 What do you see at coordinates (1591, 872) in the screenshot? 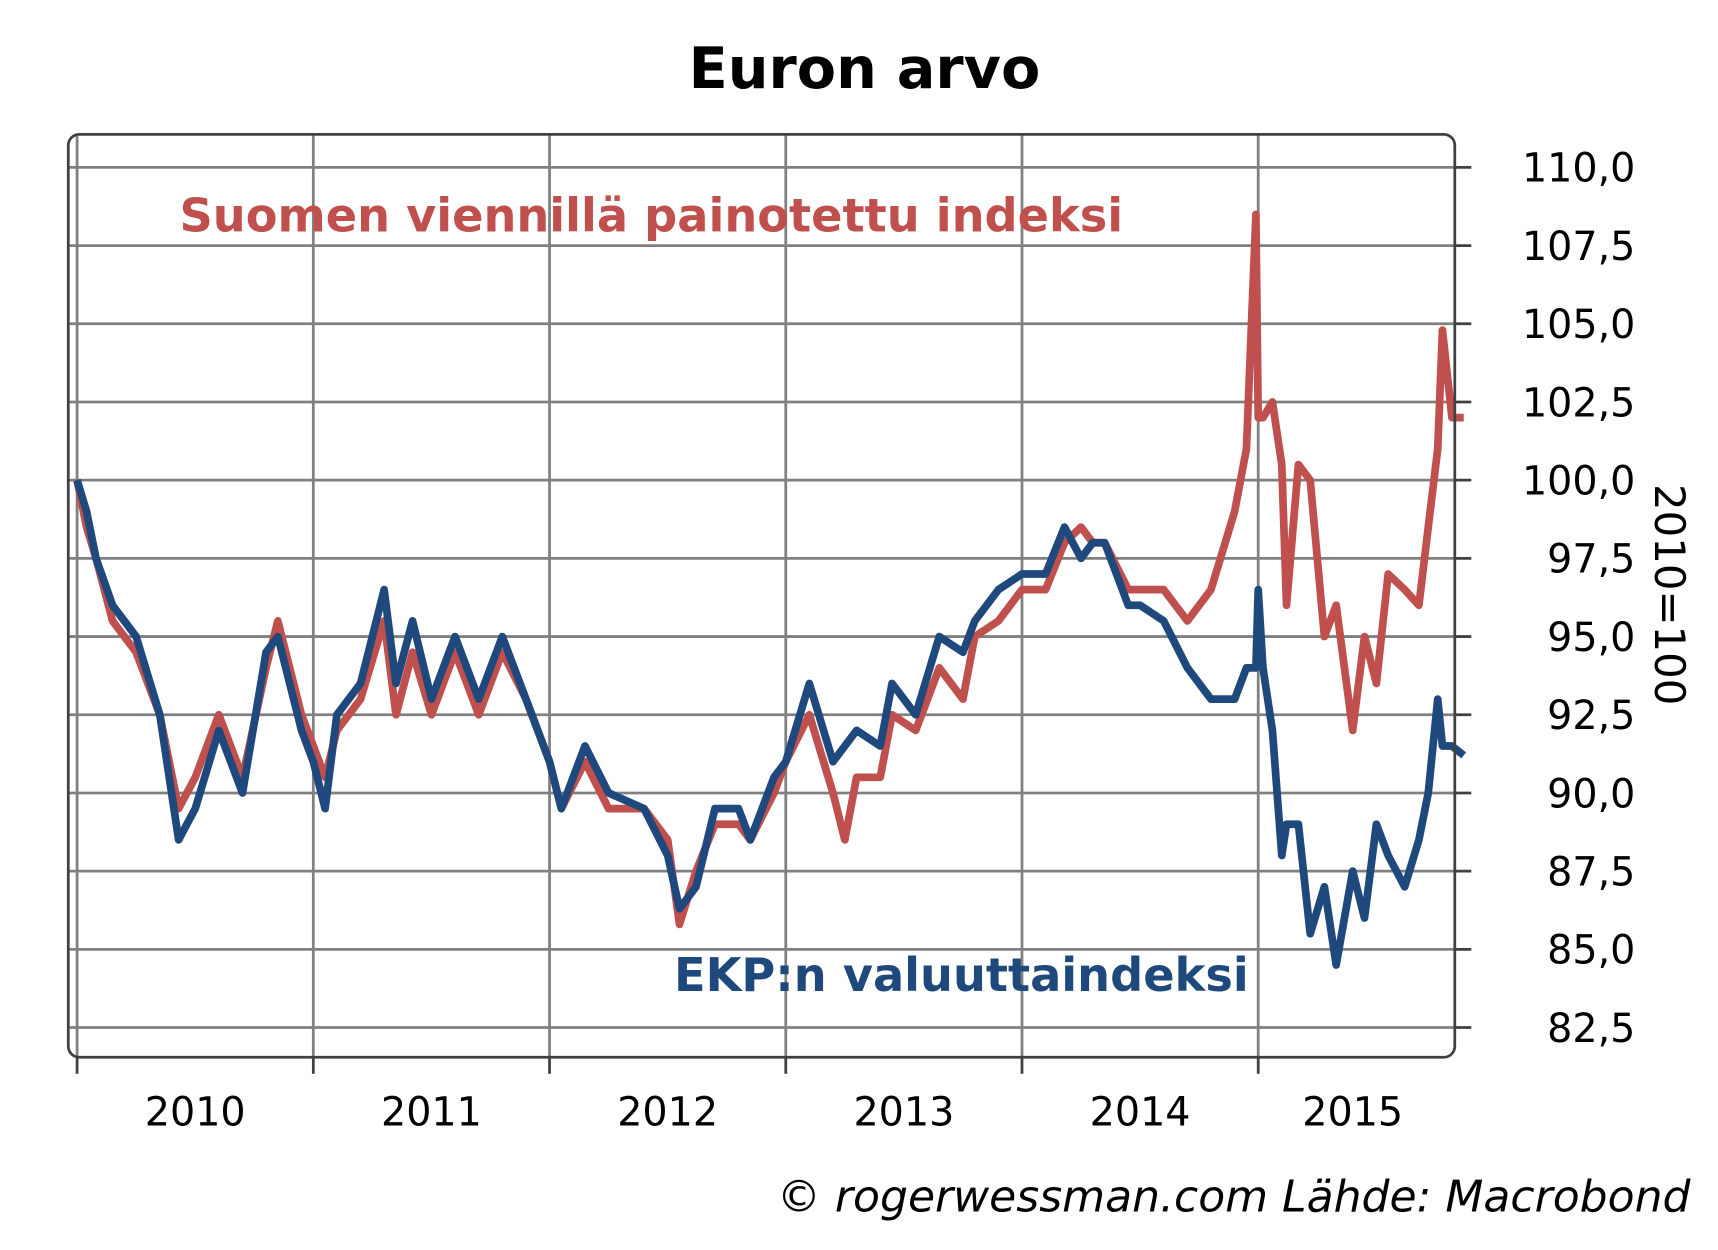
I see `y-tick-label: 87,5` at bounding box center [1591, 872].